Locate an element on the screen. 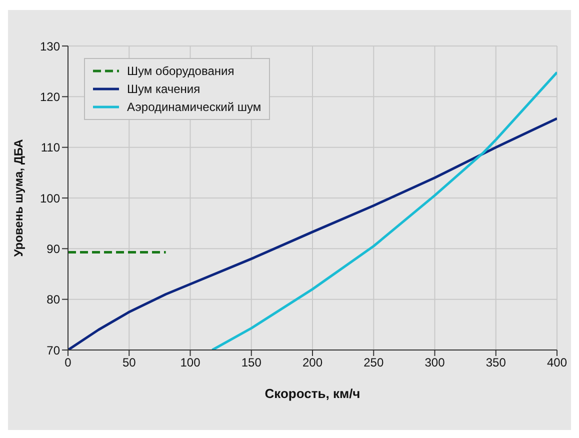 The height and width of the screenshot is (438, 579). y-tick-label: 120 is located at coordinates (50, 97).